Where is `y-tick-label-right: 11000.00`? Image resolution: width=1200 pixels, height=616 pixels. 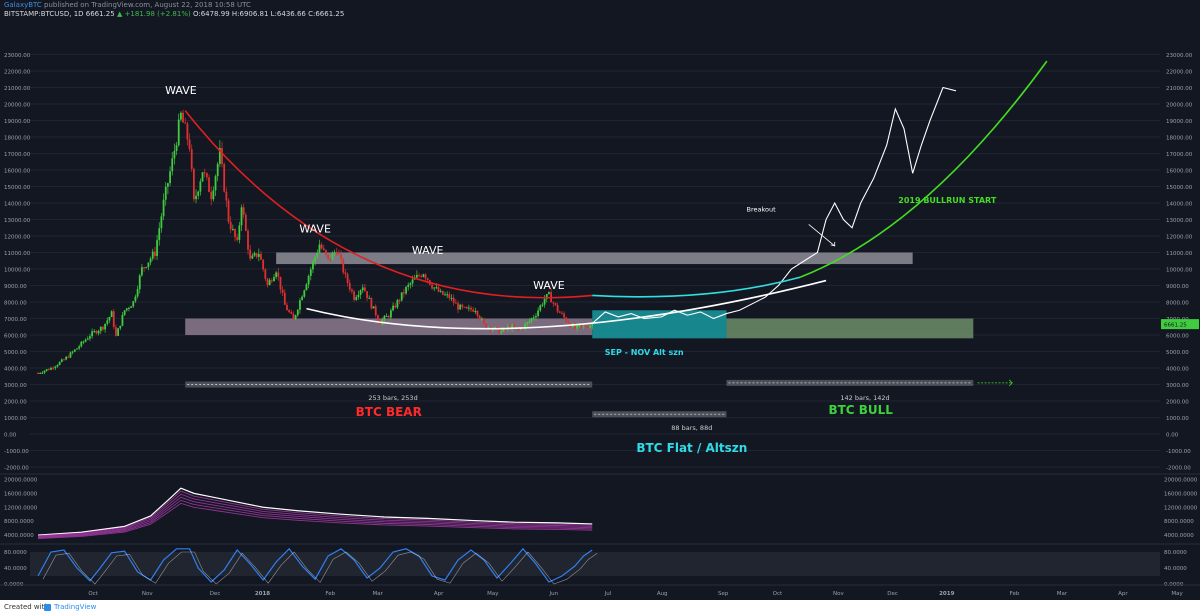
y-tick-label-right: 11000.00 is located at coordinates (1179, 254).